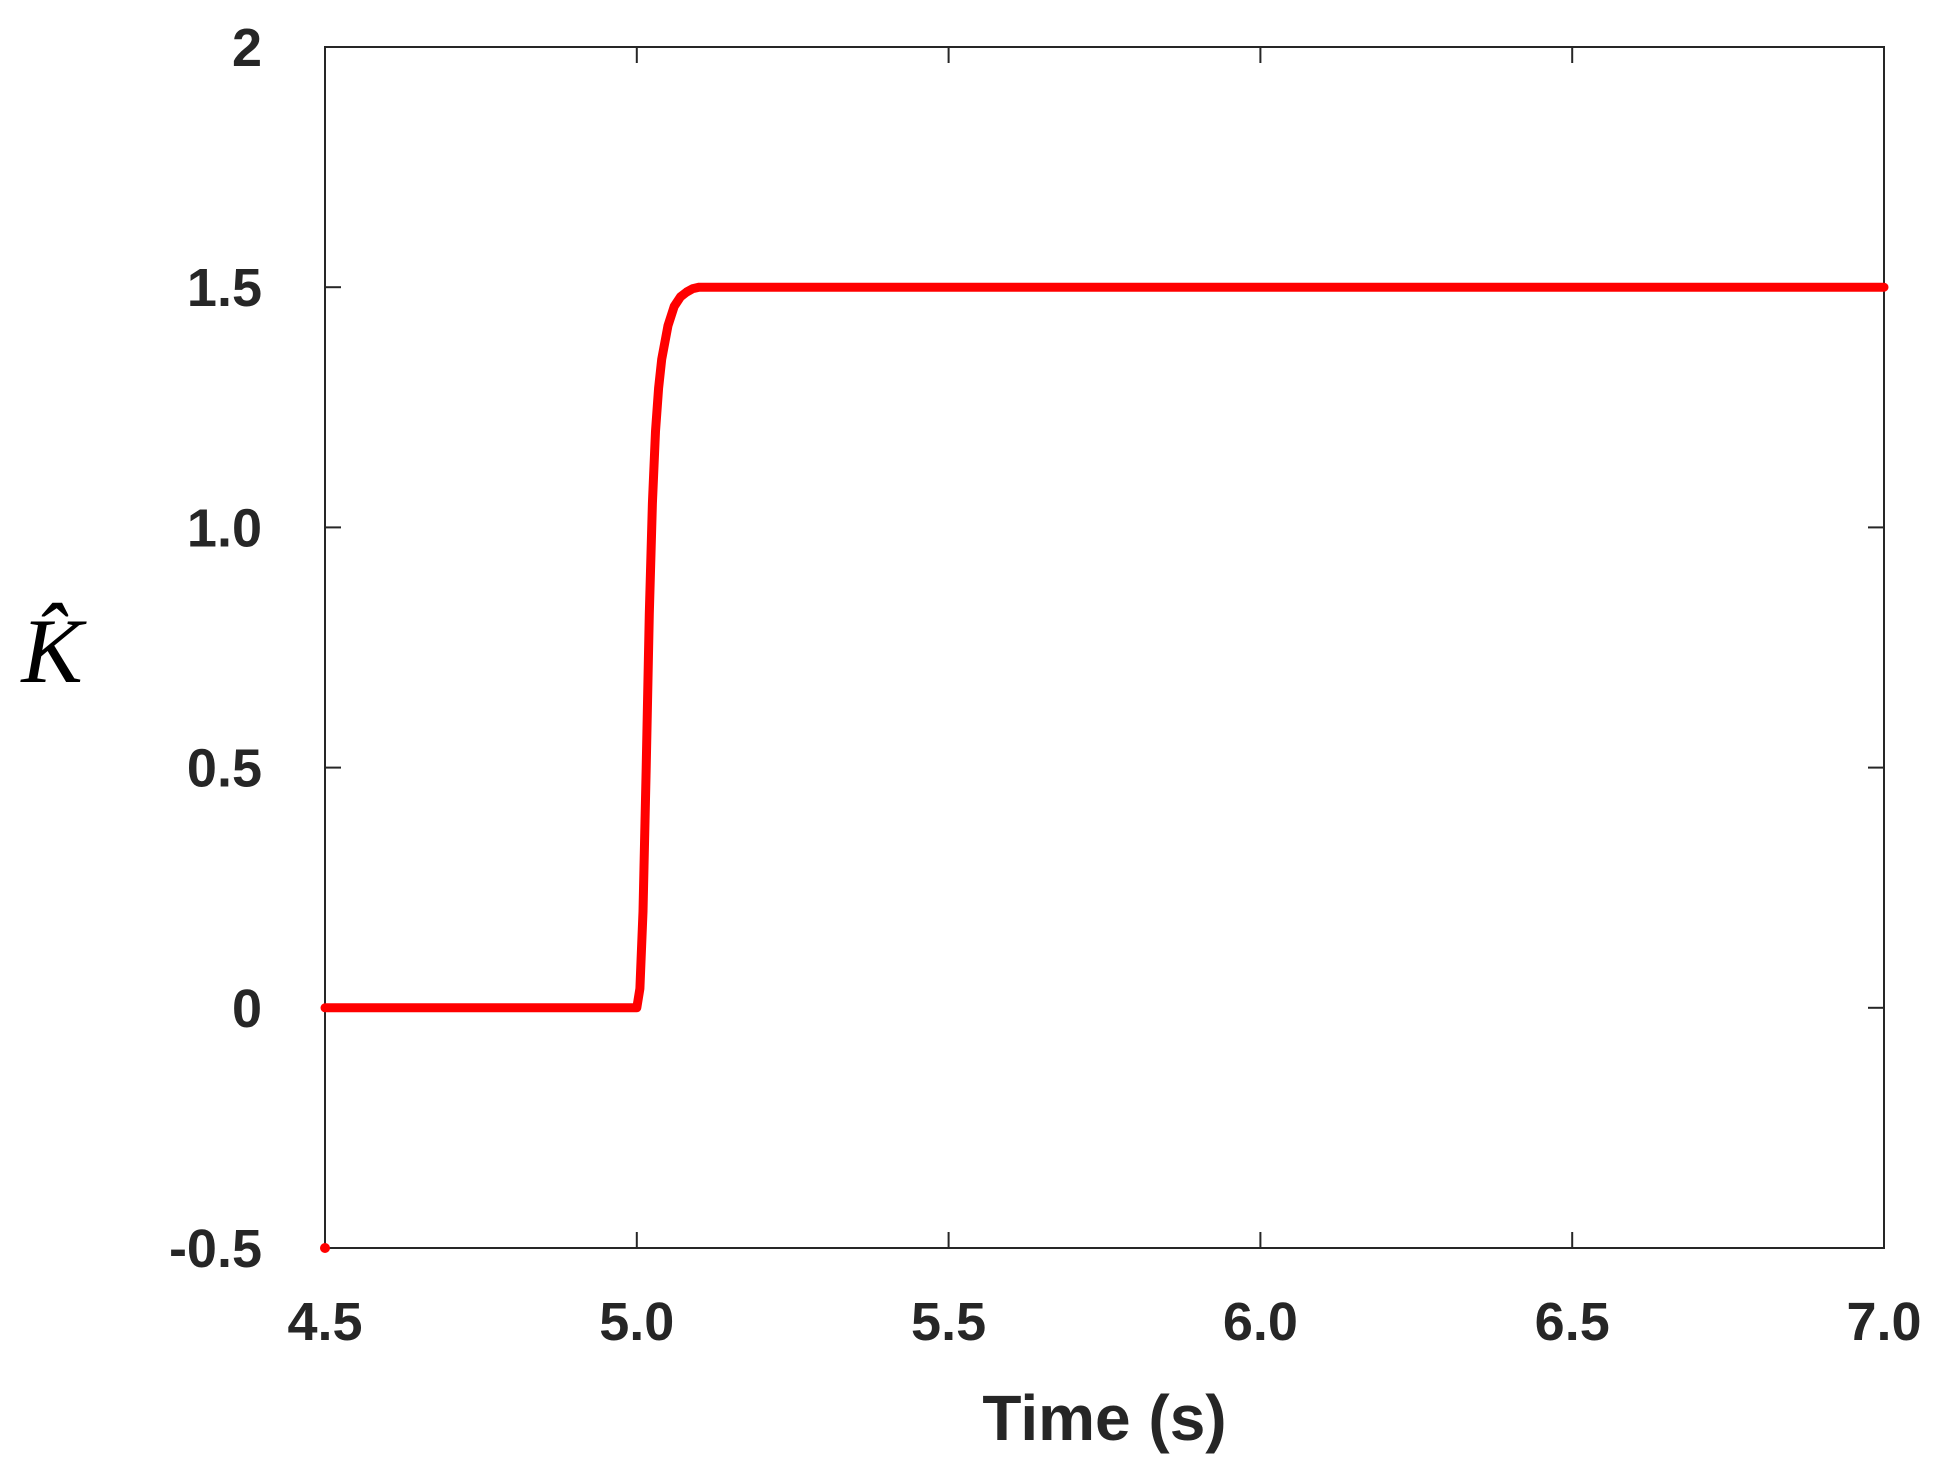 This screenshot has height=1468, width=1936. What do you see at coordinates (53, 651) in the screenshot?
I see `y-axis-title: K̂` at bounding box center [53, 651].